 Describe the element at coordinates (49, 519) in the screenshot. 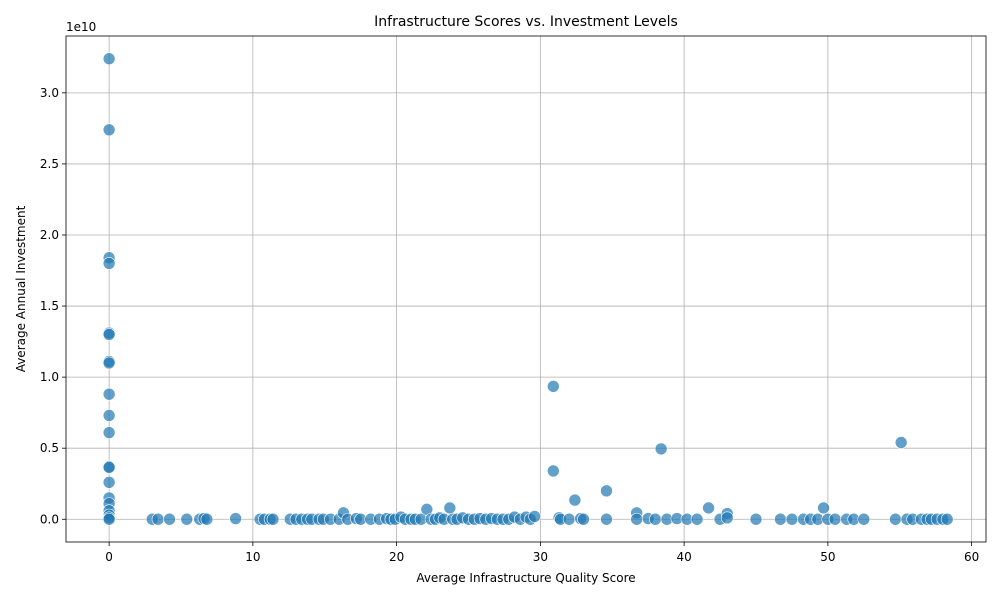

I see `y-tick-label: 0.0` at that location.